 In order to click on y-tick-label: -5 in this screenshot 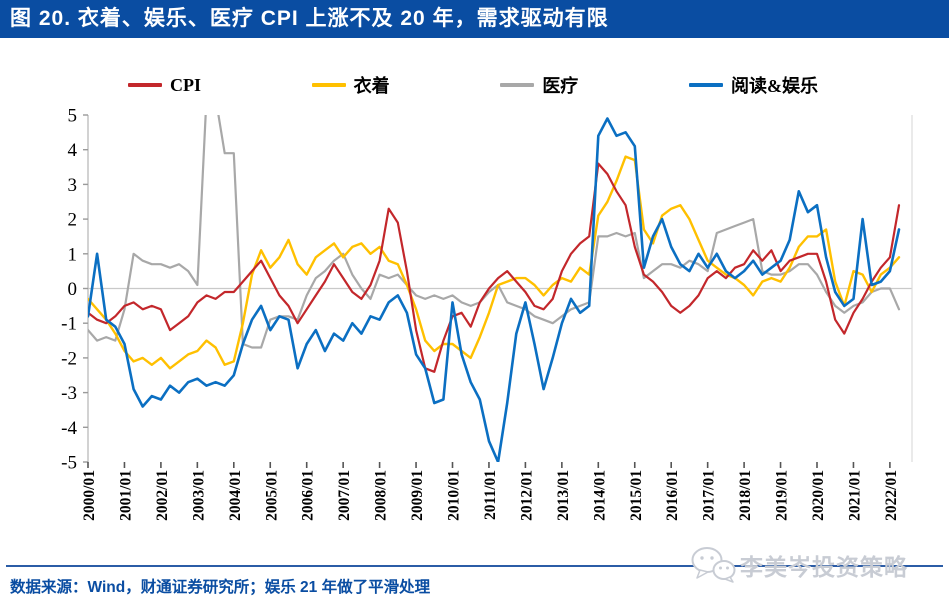, I will do `click(69, 463)`.